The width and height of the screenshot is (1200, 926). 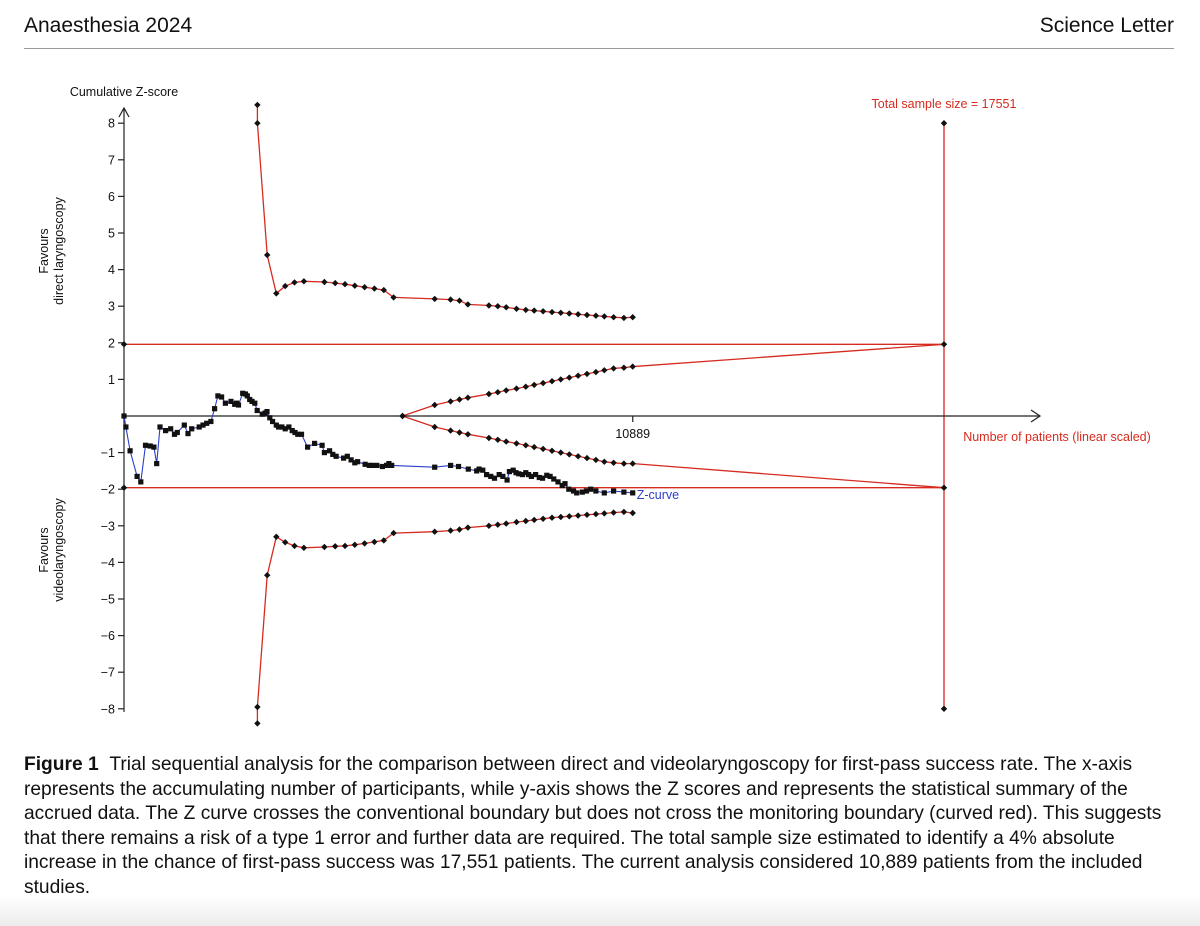 What do you see at coordinates (944, 123) in the screenshot?
I see `total-sample-size-marker` at bounding box center [944, 123].